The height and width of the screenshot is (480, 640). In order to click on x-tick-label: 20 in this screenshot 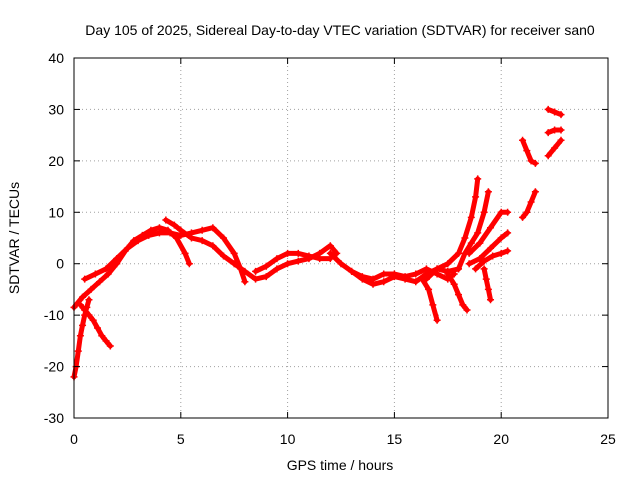, I will do `click(501, 439)`.